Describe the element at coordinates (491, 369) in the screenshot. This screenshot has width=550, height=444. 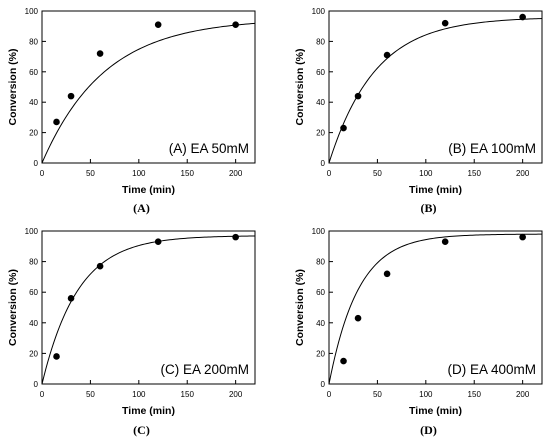
I see `panel-annotation: (D) EA 400mM` at that location.